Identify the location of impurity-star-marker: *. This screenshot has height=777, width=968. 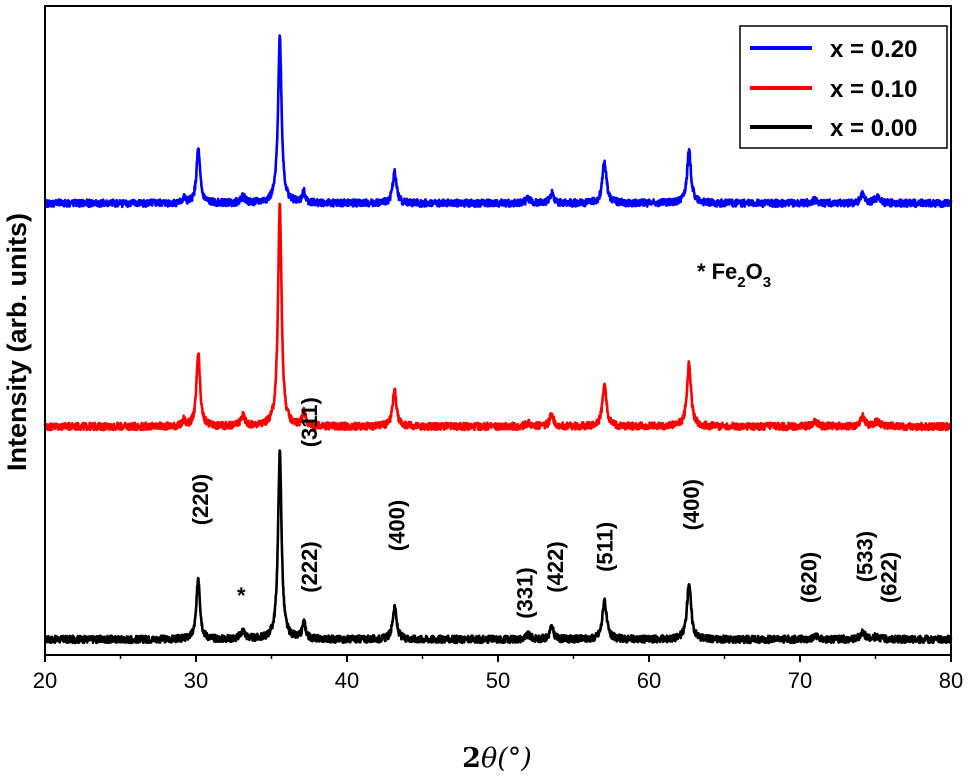
(241, 595).